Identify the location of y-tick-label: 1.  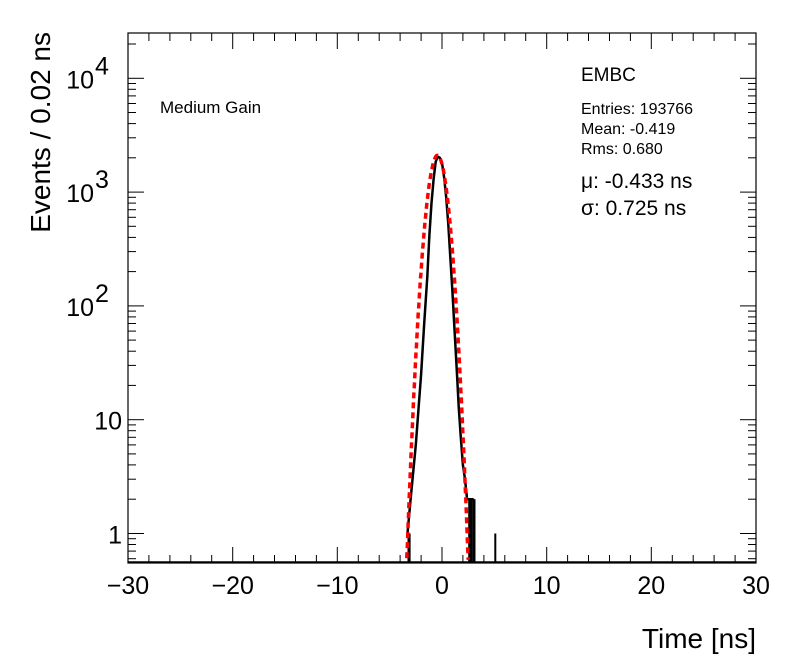
(115, 536).